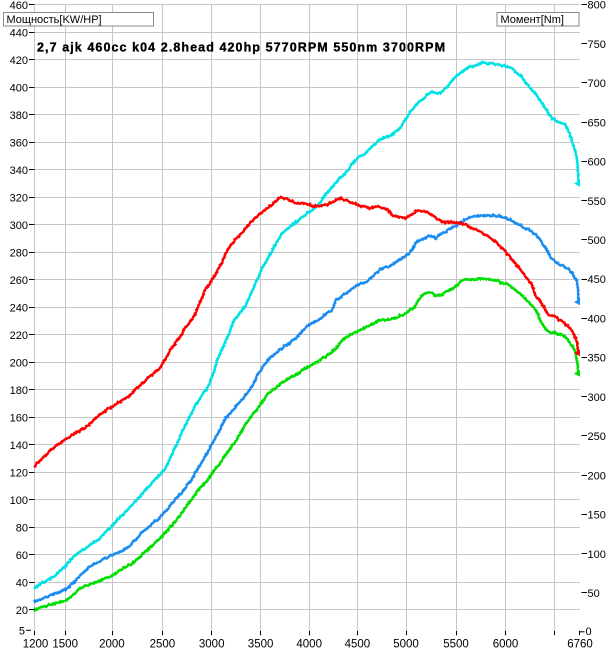 The width and height of the screenshot is (611, 663). Describe the element at coordinates (597, 84) in the screenshot. I see `svg-text: 700` at that location.